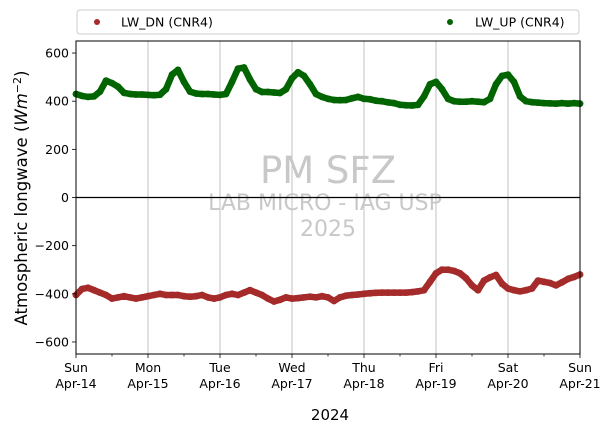 Image resolution: width=613 pixels, height=433 pixels. What do you see at coordinates (148, 367) in the screenshot?
I see `x-tick-label-day: Mon` at bounding box center [148, 367].